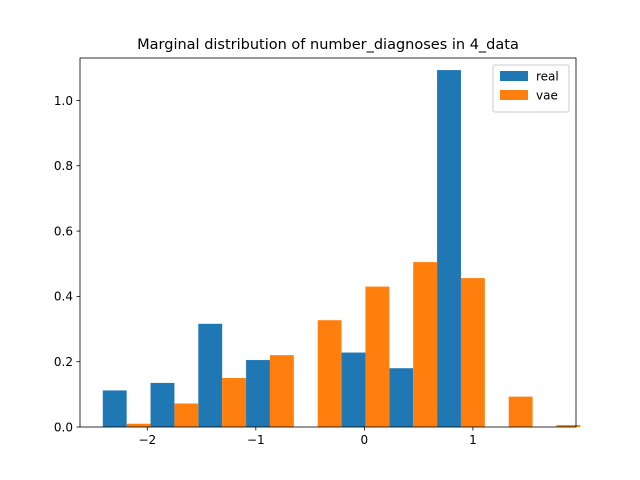  Describe the element at coordinates (147, 440) in the screenshot. I see `x-tick-label: −2` at that location.